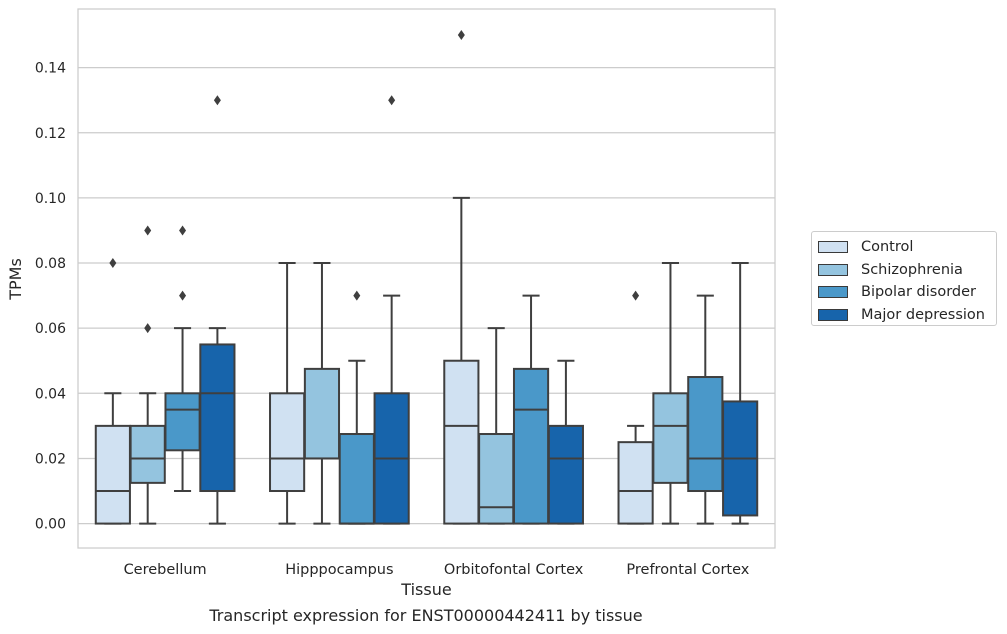 The height and width of the screenshot is (634, 1007). Describe the element at coordinates (887, 247) in the screenshot. I see `legend-label: Control` at that location.